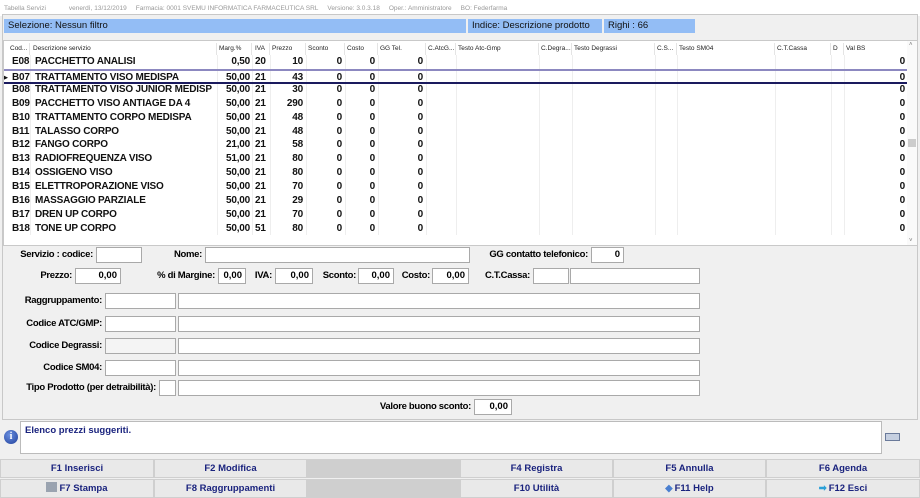 This screenshot has height=498, width=920. Describe the element at coordinates (294, 276) in the screenshot. I see `iva-input: 0,00` at that location.